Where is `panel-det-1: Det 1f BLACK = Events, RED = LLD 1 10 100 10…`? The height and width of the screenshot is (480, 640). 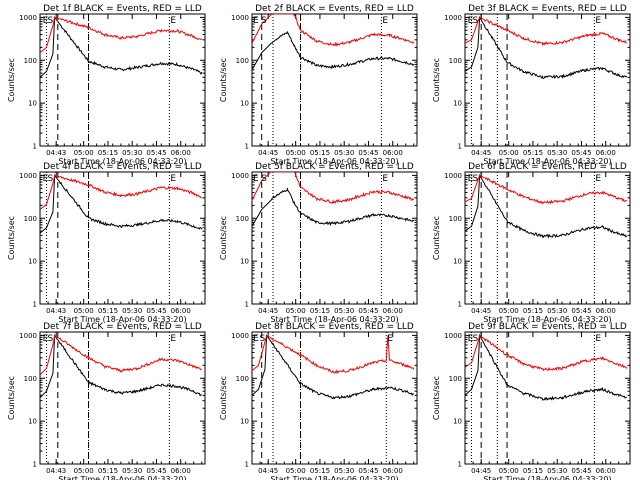
panel-det-1: Det 1f BLACK = Events, RED = LLD 1 10 100 10… is located at coordinates (106, 85).